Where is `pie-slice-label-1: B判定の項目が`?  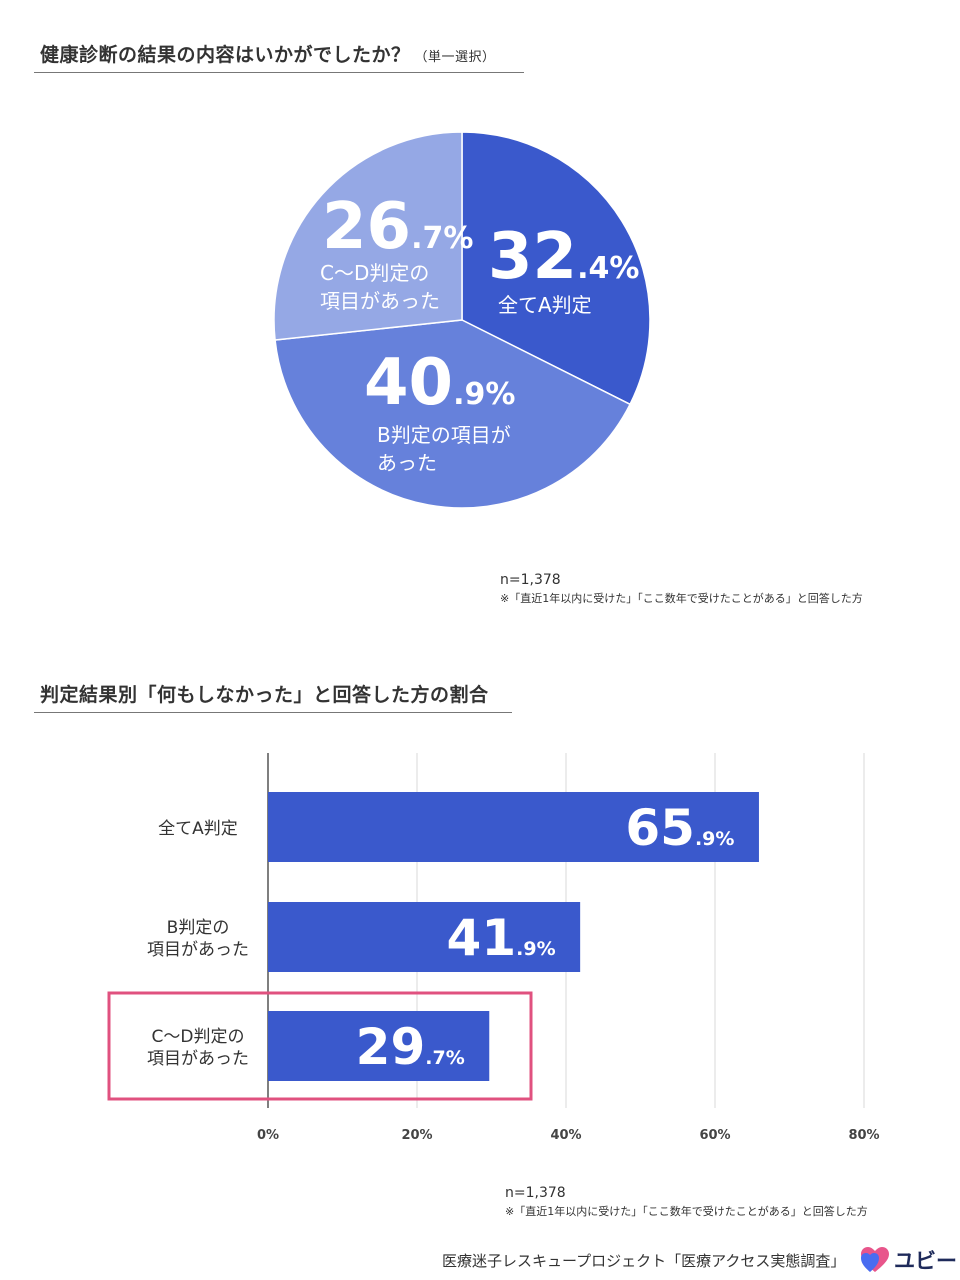 pie-slice-label-1: B判定の項目が is located at coordinates (444, 435).